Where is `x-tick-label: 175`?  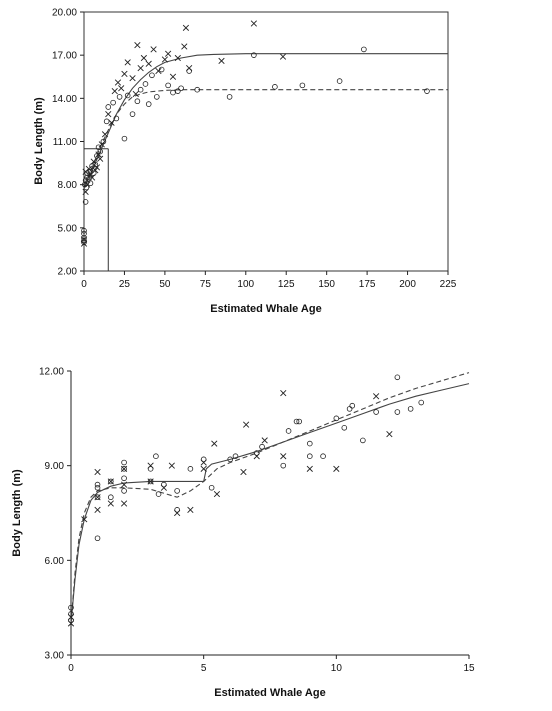
x-tick-label: 175 is located at coordinates (367, 284).